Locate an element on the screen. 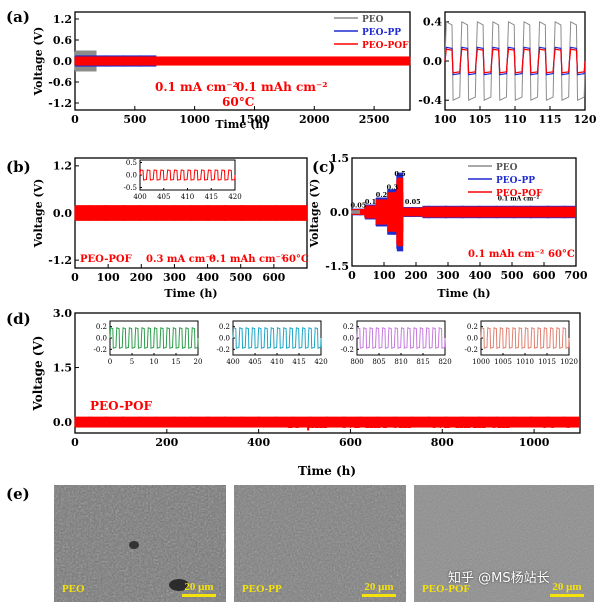  x-tick-label: 15 is located at coordinates (176, 362).